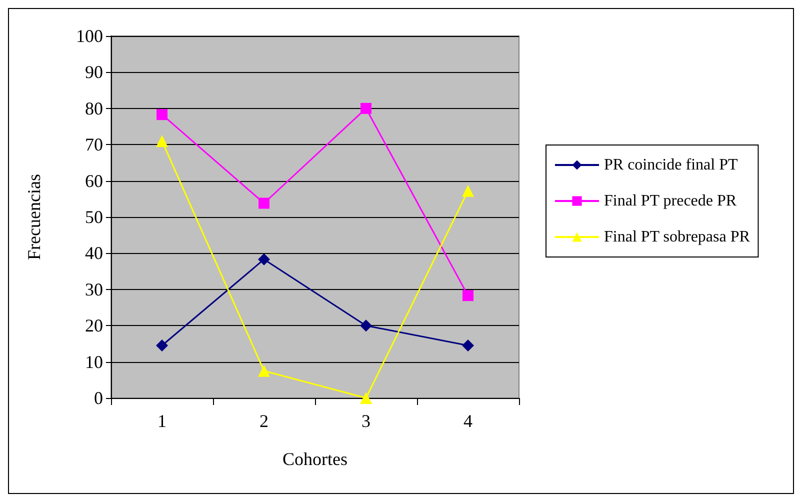 The height and width of the screenshot is (502, 802). I want to click on x-tick-label: 2, so click(264, 421).